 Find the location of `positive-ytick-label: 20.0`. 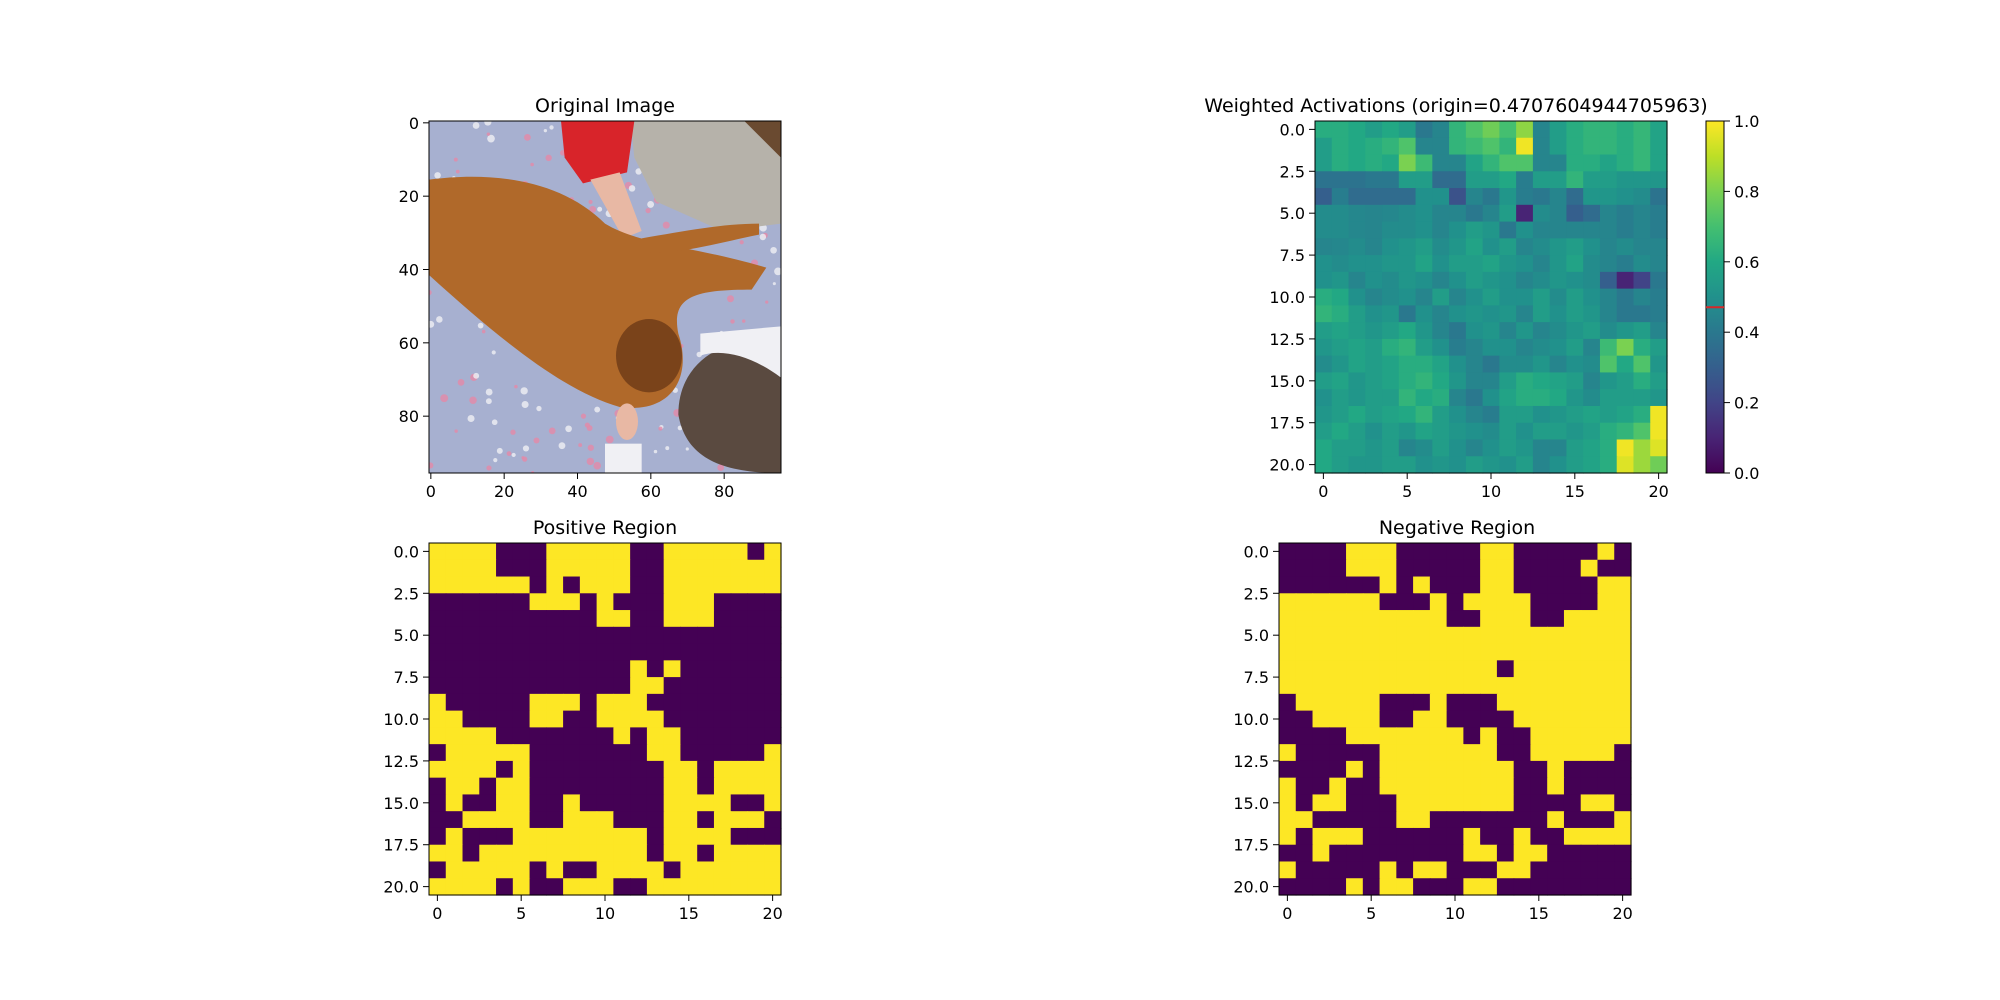

positive-ytick-label: 20.0 is located at coordinates (401, 887).